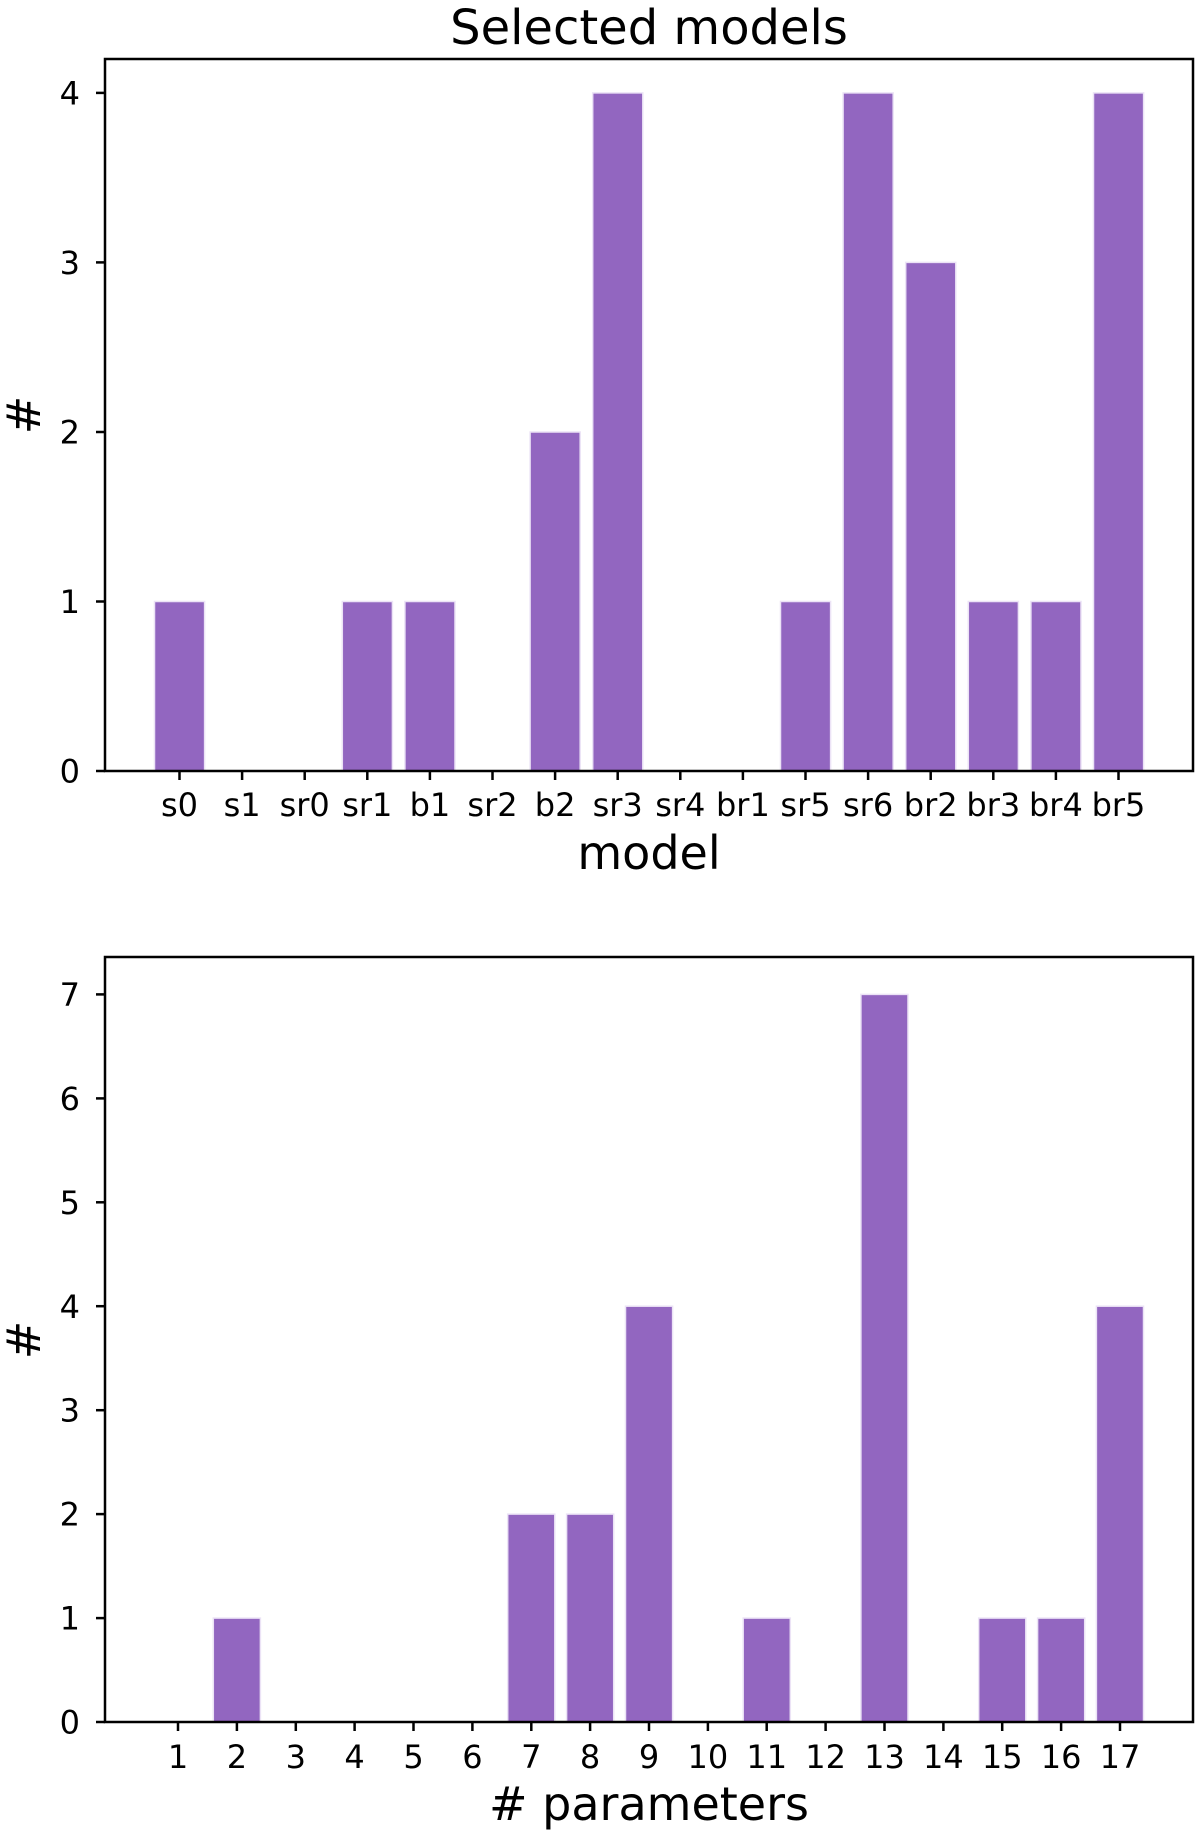 Image resolution: width=1200 pixels, height=1842 pixels. Describe the element at coordinates (242, 805) in the screenshot. I see `x-tick-label: s1` at that location.